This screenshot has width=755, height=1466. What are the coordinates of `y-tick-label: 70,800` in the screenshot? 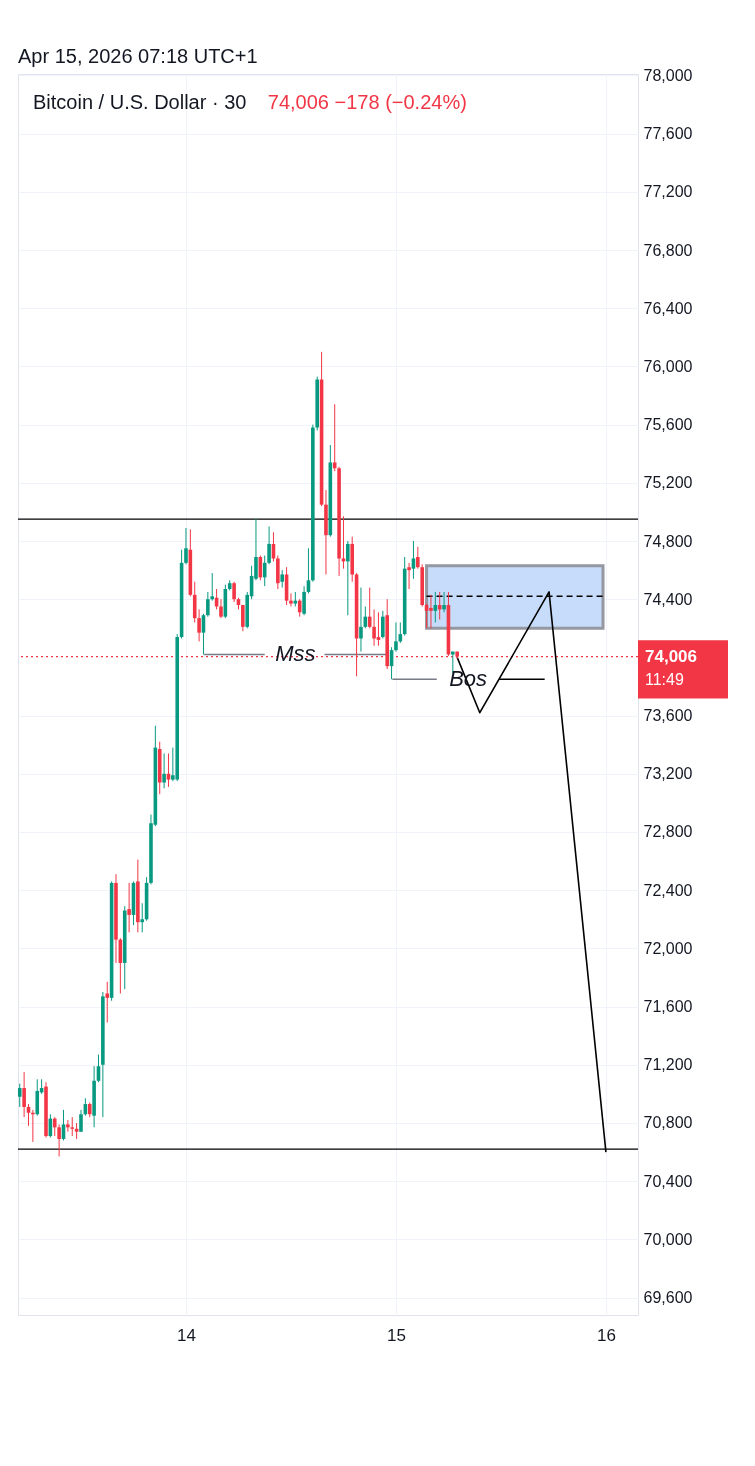 It's located at (668, 1123).